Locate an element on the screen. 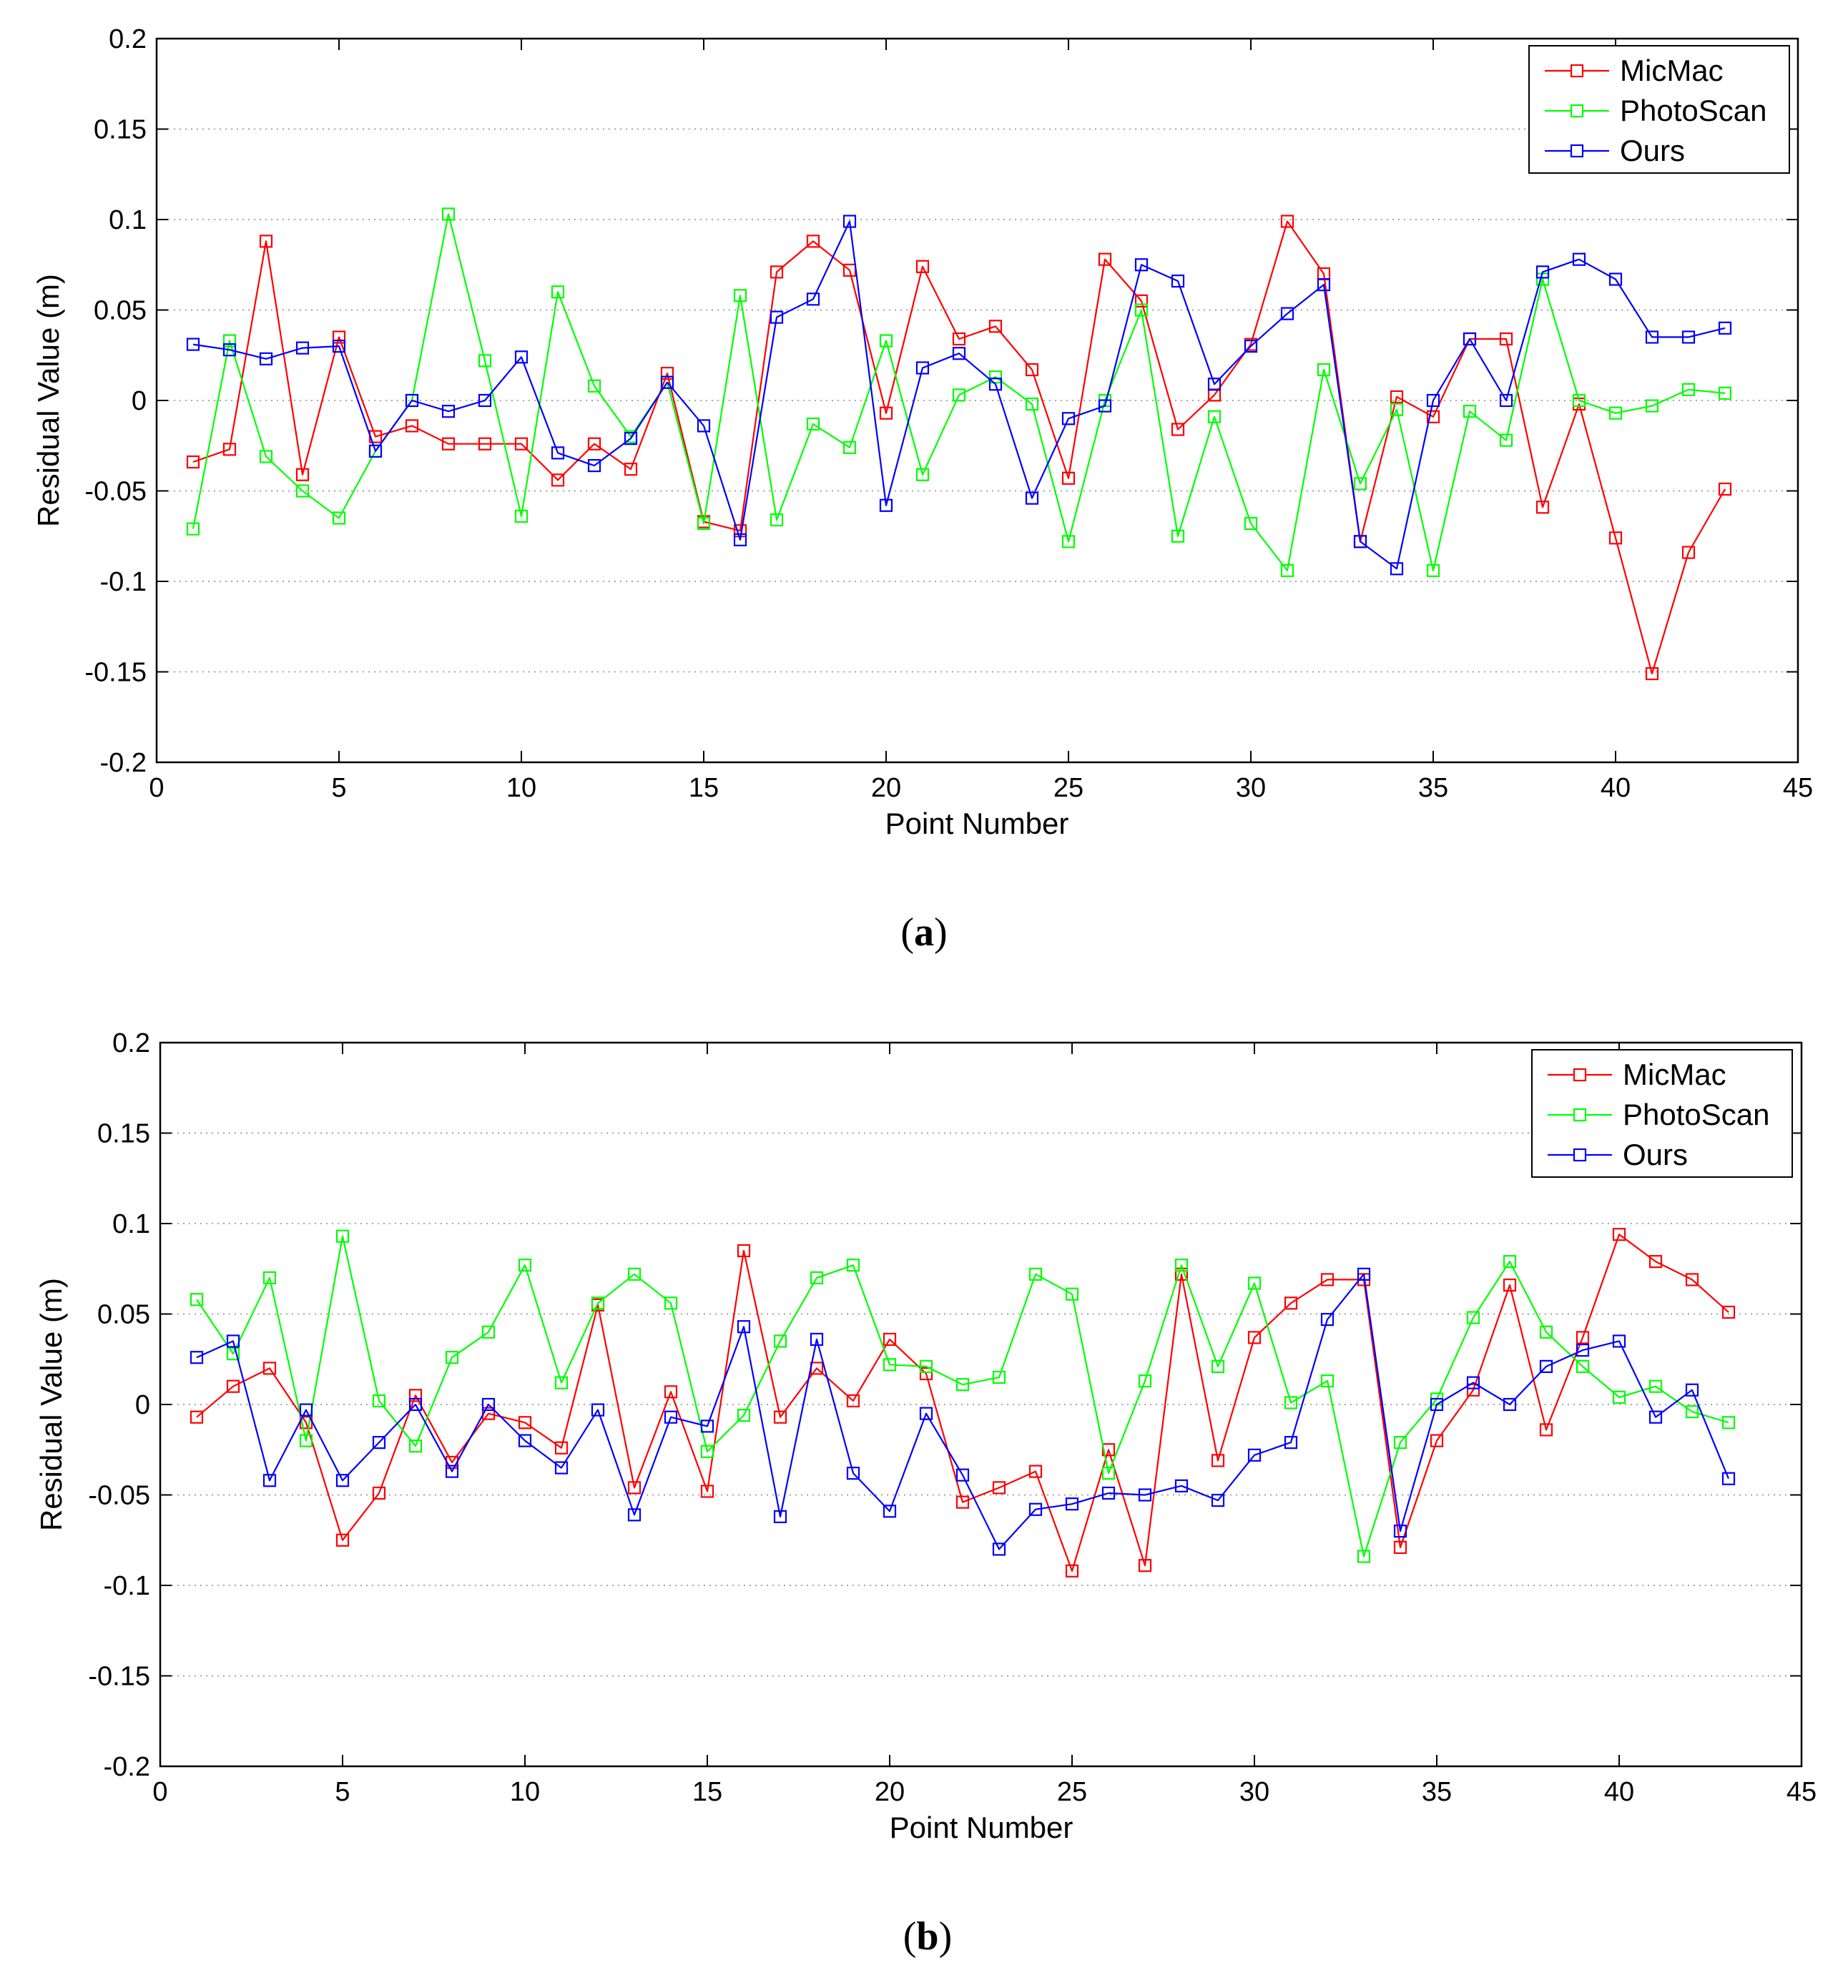  panel-a-legend-entries is located at coordinates (1577, 111).